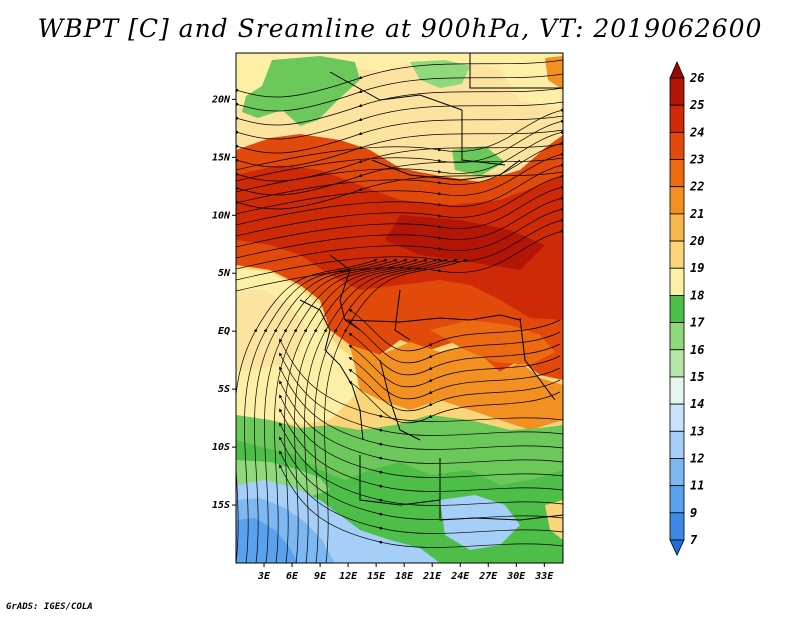 This screenshot has width=800, height=618. Describe the element at coordinates (693, 513) in the screenshot. I see `colorbar-label: 9` at that location.